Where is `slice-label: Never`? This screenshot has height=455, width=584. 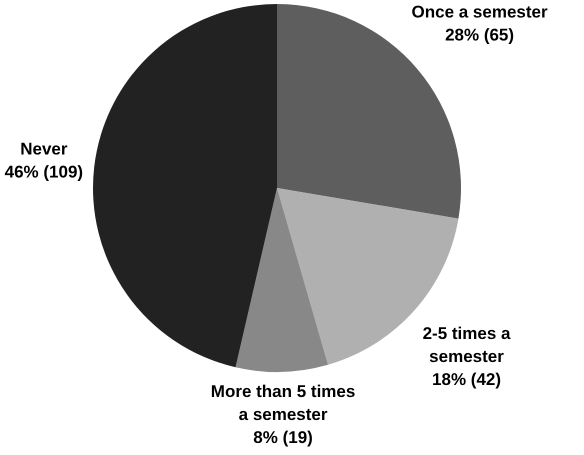
slice-label: Never is located at coordinates (44, 149).